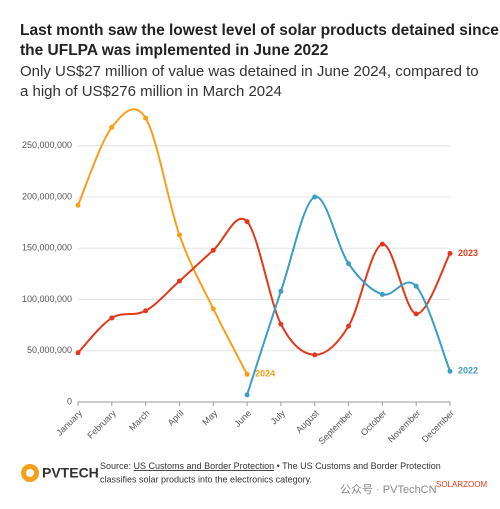 The image size is (500, 509). Describe the element at coordinates (115, 466) in the screenshot. I see `source-prefix: Source:` at that location.